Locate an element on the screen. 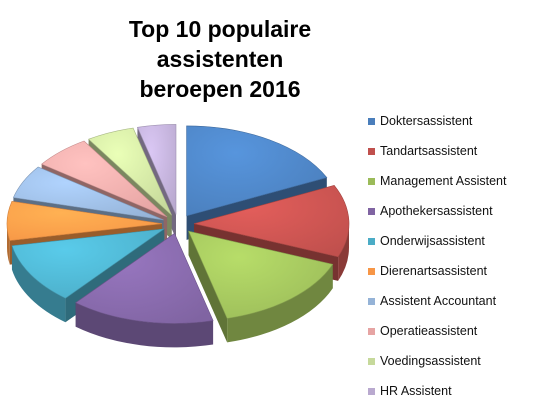 This screenshot has height=416, width=538. legend-label: Operatieassistent is located at coordinates (429, 331).